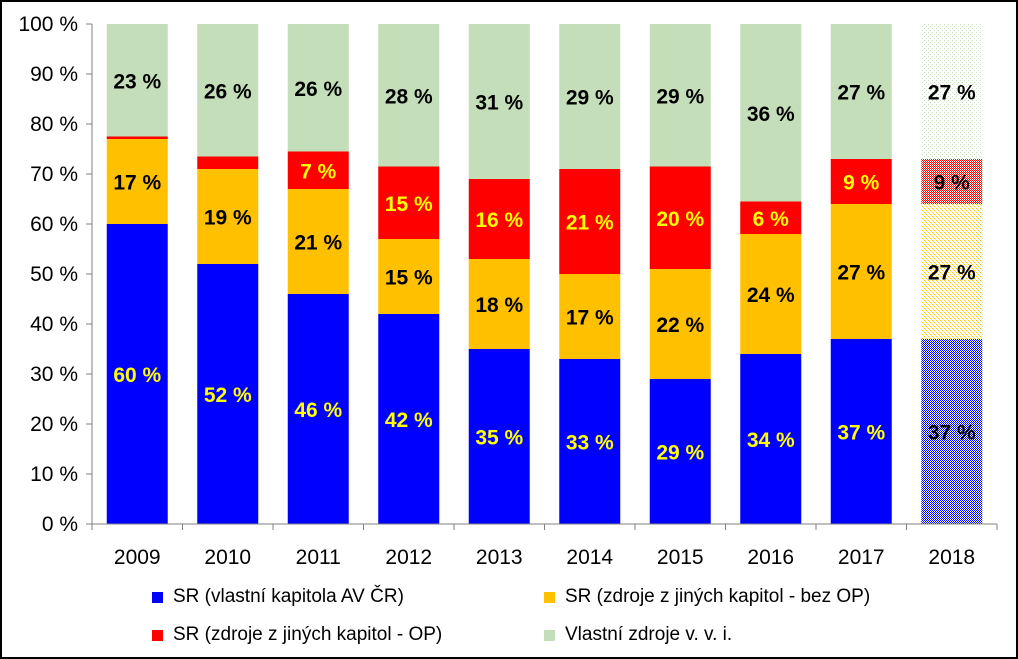  I want to click on data-label-2017-s3: 27 %, so click(861, 93).